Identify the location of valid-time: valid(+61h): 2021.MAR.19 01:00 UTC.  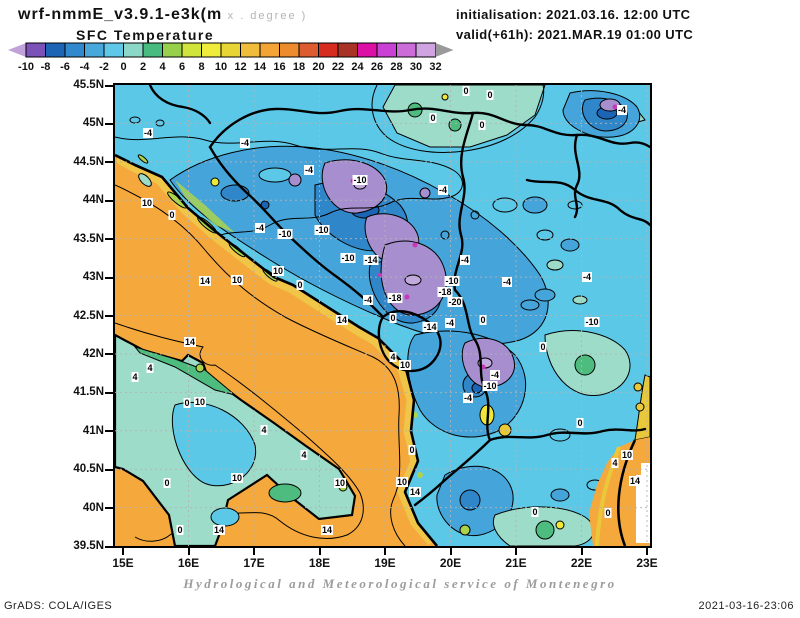
(575, 34).